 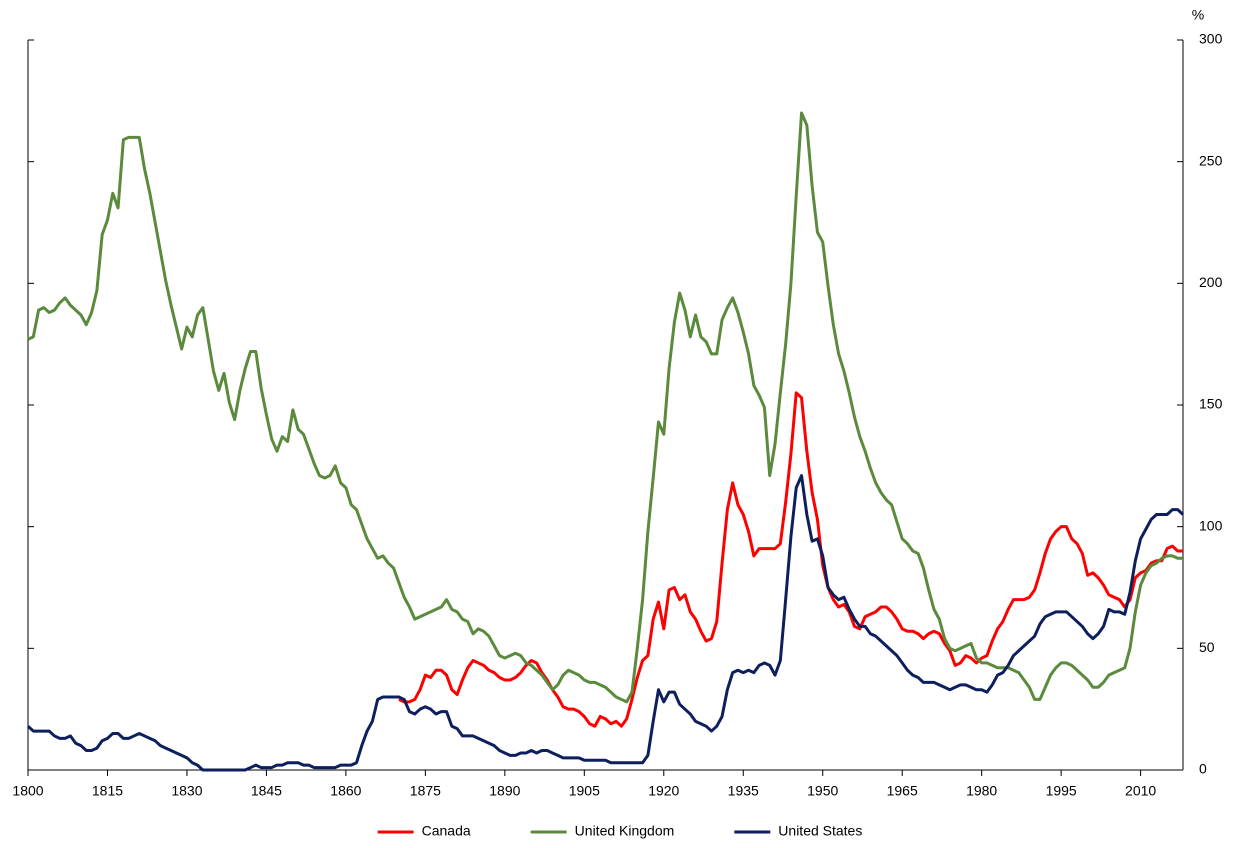 What do you see at coordinates (107, 791) in the screenshot?
I see `x-tick-label: 1815` at bounding box center [107, 791].